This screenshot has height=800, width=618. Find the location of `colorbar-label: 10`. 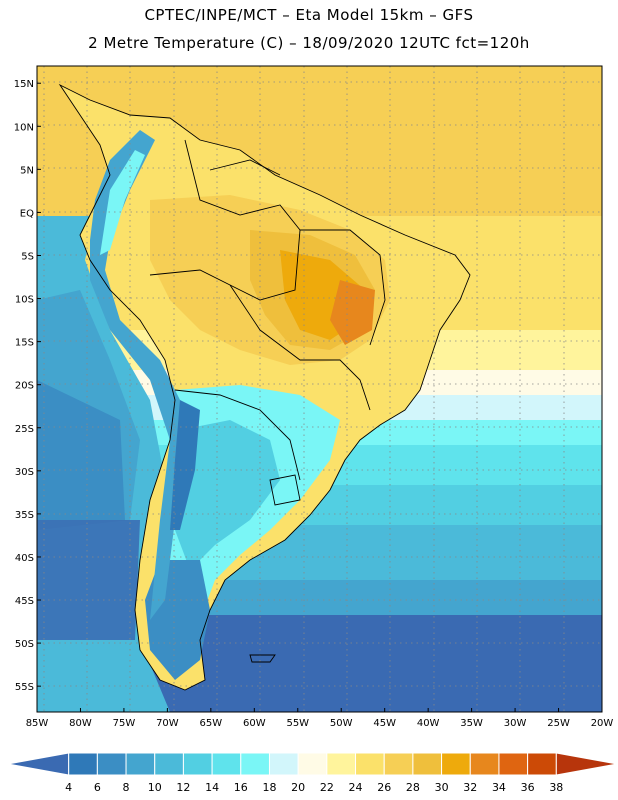

colorbar-label: 10 is located at coordinates (155, 787).